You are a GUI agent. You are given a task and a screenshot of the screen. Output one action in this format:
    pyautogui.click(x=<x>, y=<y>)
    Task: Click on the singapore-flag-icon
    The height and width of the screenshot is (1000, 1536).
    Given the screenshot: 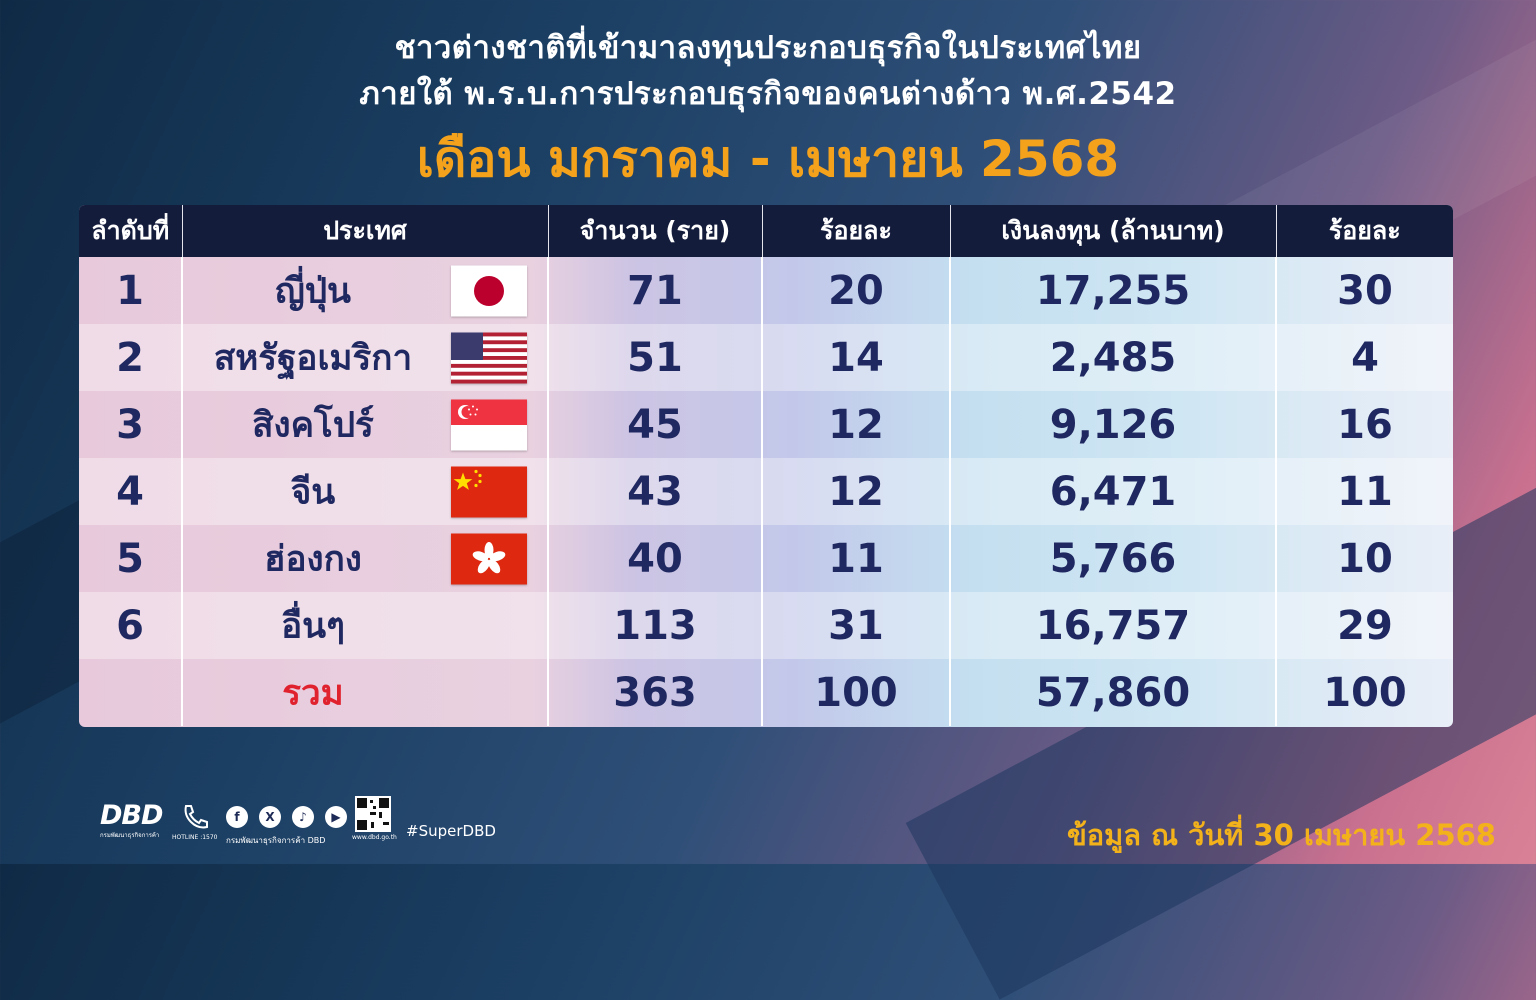 What is the action you would take?
    pyautogui.click(x=489, y=424)
    